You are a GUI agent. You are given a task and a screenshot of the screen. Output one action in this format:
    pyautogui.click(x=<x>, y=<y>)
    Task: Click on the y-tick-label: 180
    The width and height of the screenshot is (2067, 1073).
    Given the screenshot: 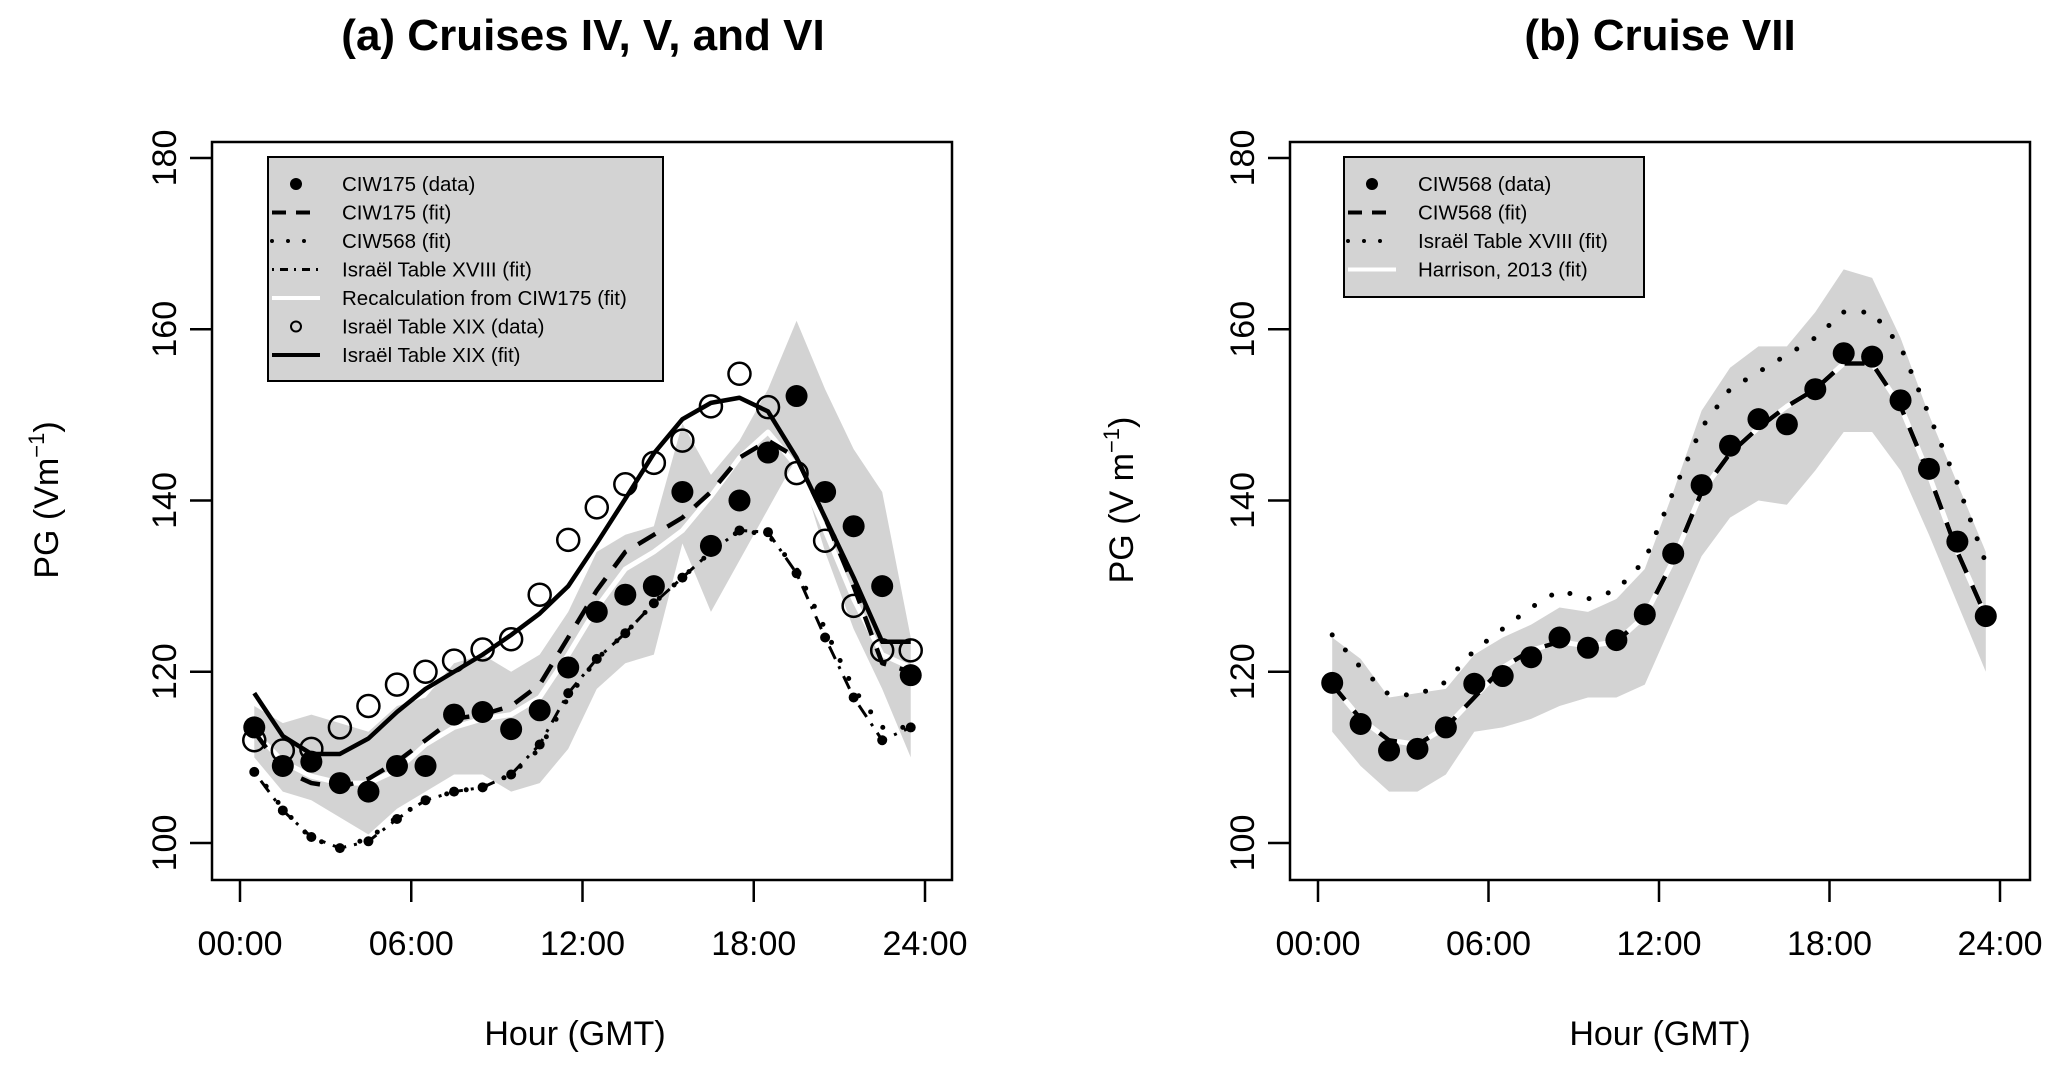 What is the action you would take?
    pyautogui.click(x=165, y=158)
    